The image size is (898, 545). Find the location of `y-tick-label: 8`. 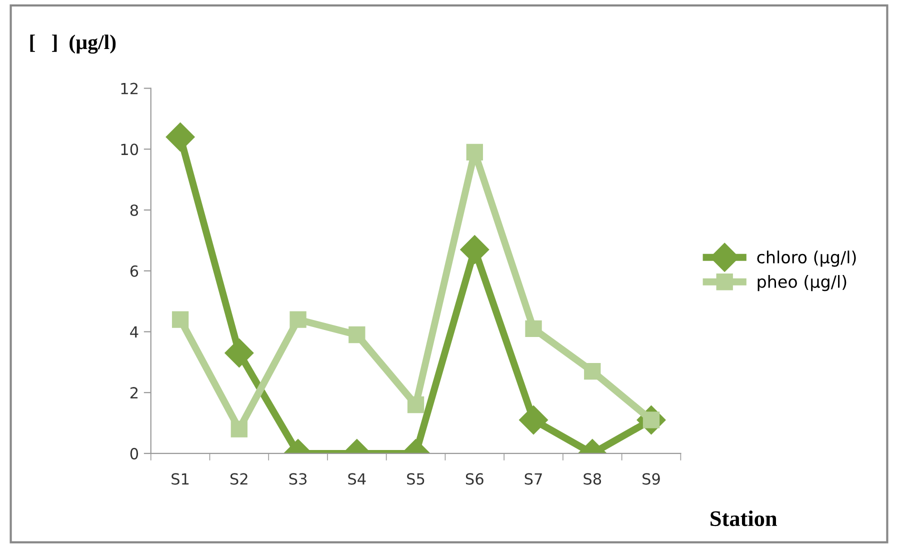

y-tick-label: 8 is located at coordinates (134, 210).